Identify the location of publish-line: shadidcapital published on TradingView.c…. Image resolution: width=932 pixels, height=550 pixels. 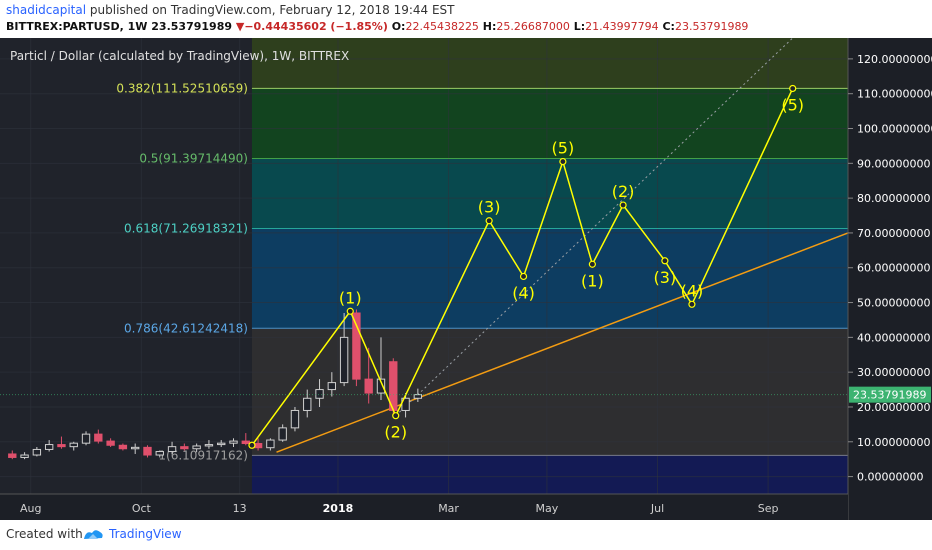
(230, 10).